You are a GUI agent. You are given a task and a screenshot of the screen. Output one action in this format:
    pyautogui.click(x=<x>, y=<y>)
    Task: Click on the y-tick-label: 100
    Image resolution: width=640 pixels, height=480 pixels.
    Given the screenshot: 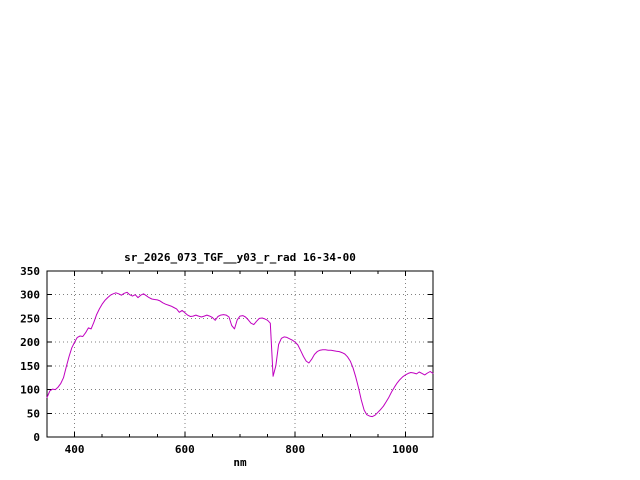 What is the action you would take?
    pyautogui.click(x=30, y=390)
    